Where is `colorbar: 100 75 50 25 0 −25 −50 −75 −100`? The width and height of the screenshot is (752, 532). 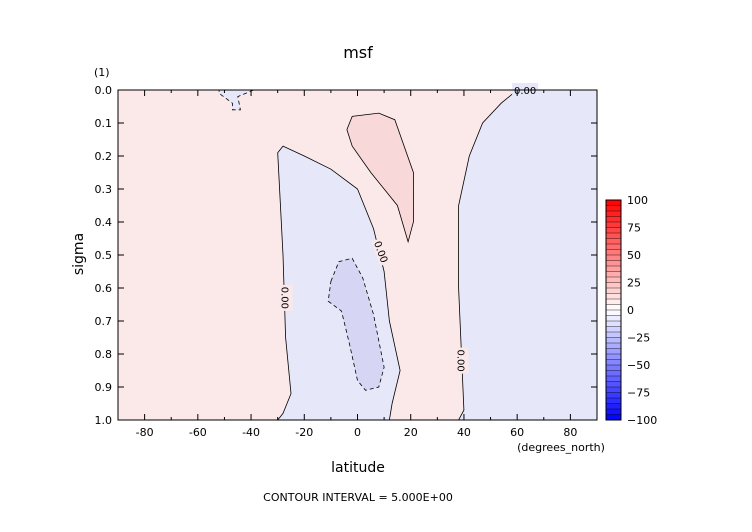
colorbar: 100 75 50 25 0 −25 −50 −75 −100 is located at coordinates (631, 310).